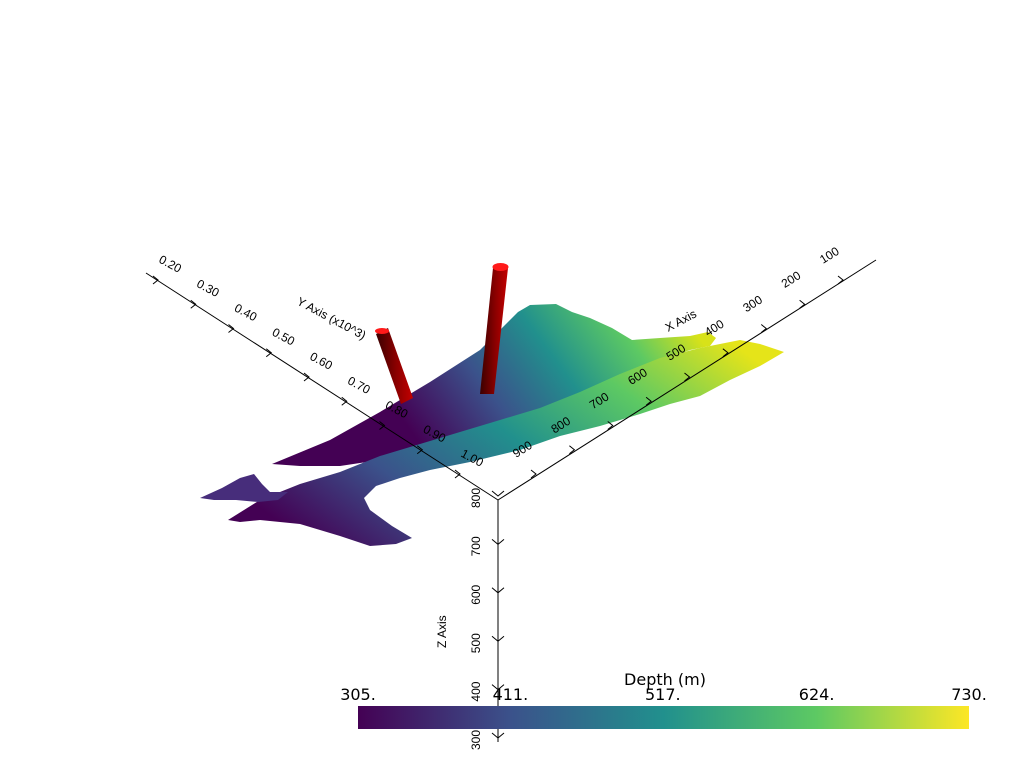  Describe the element at coordinates (358, 385) in the screenshot. I see `y-axis-tick-label: 0.70` at that location.